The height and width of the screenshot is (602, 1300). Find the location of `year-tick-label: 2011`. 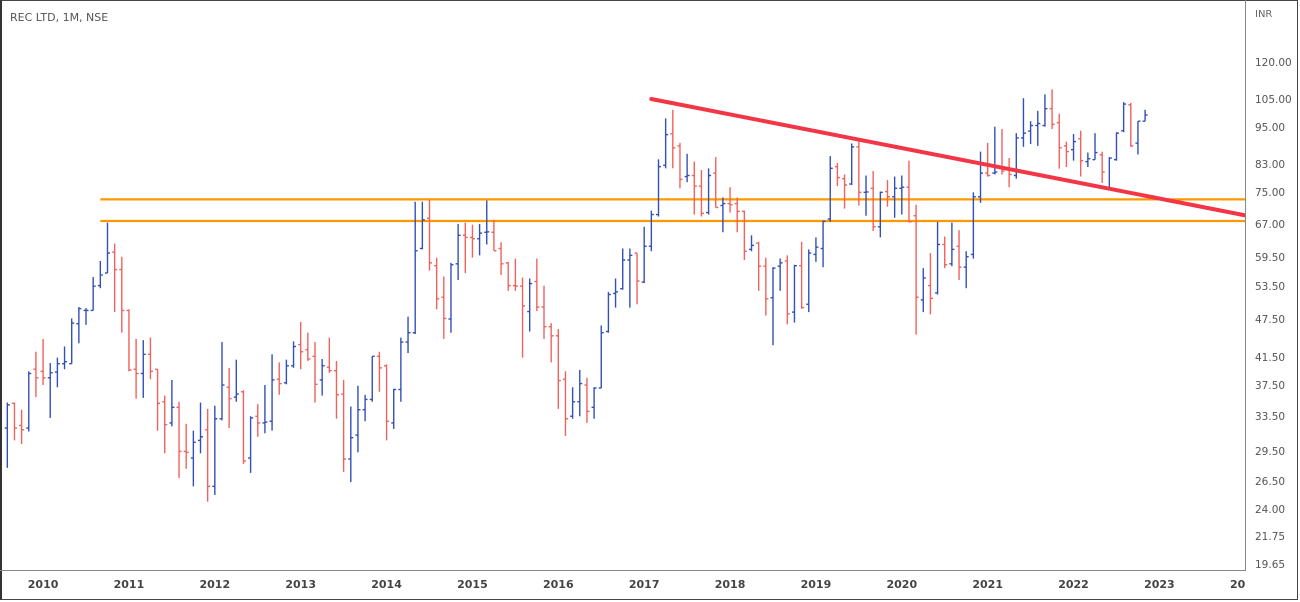

year-tick-label: 2011 is located at coordinates (129, 584).